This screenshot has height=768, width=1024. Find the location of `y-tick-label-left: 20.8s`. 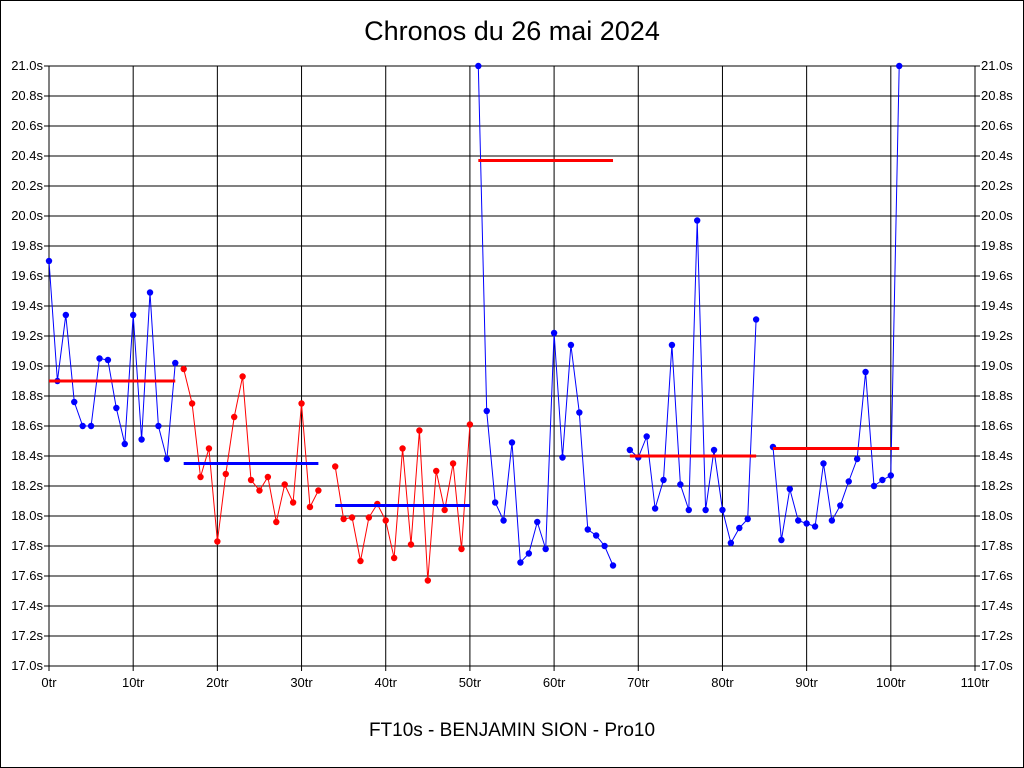

y-tick-label-left: 20.8s is located at coordinates (27, 95).